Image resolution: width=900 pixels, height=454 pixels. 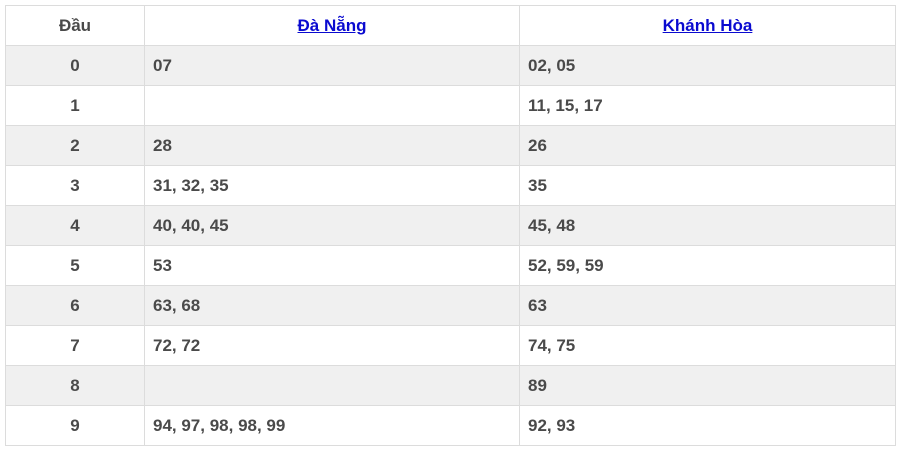 I want to click on head-cell: 9, so click(x=75, y=425).